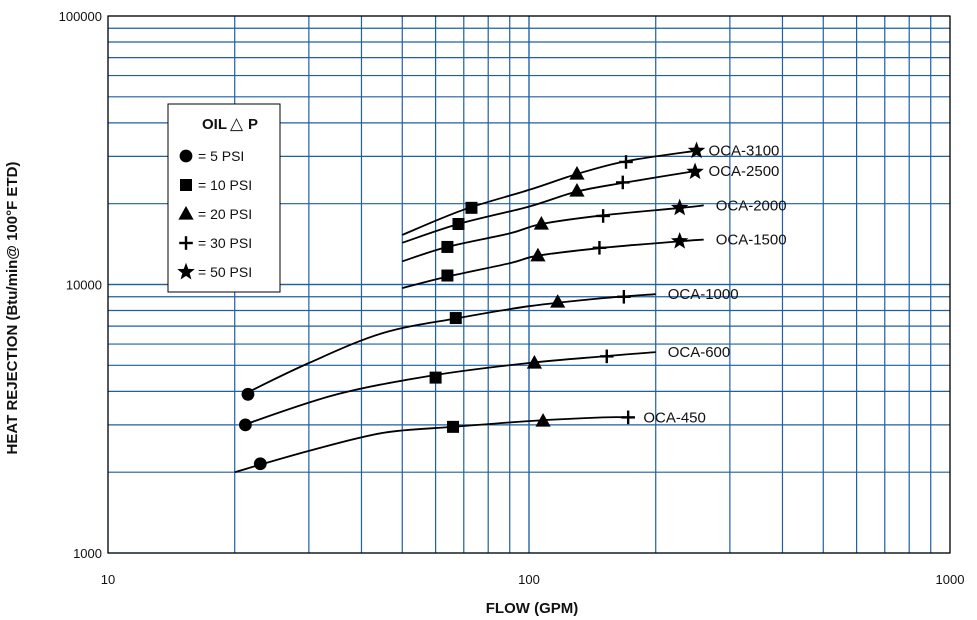 Image resolution: width=977 pixels, height=620 pixels. I want to click on x-axis-title: FLOW (GPM), so click(532, 608).